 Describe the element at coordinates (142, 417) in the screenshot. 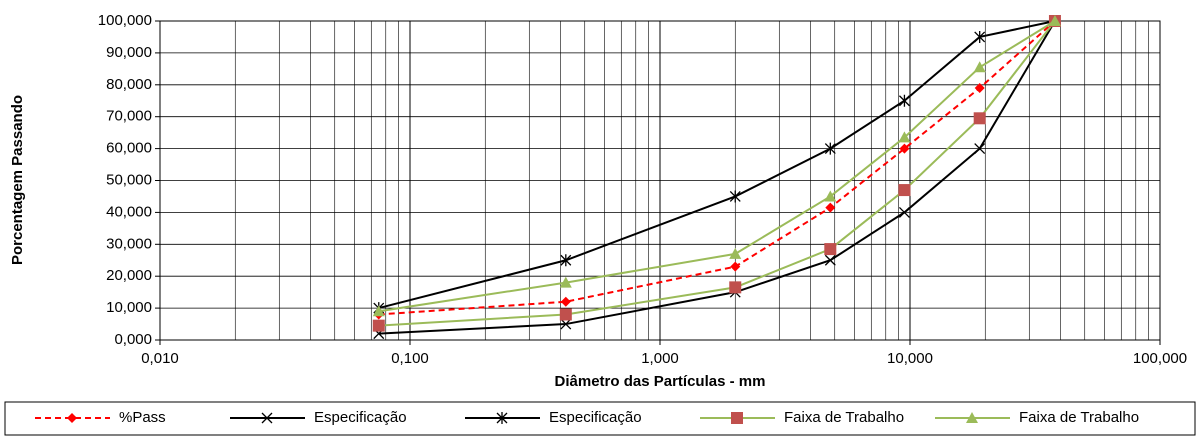

I see `legend-label: %Pass` at that location.